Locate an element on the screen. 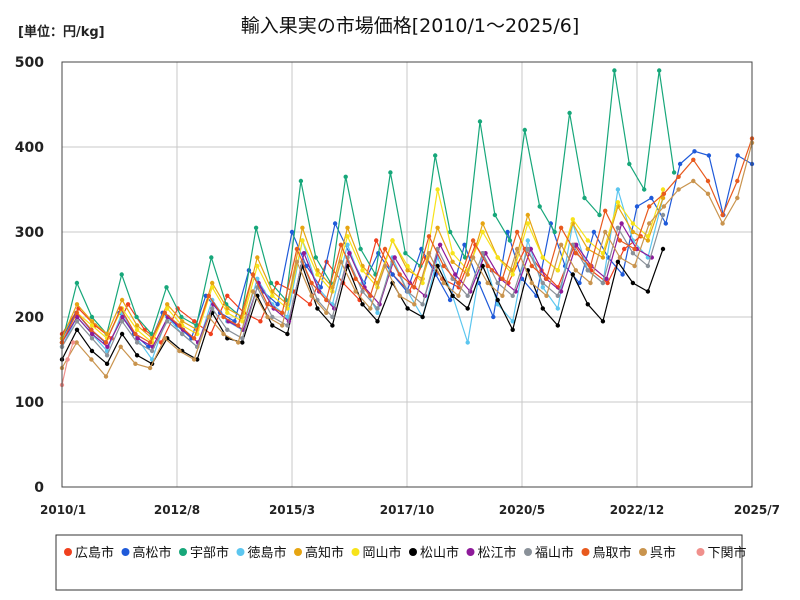 Image resolution: width=800 pixels, height=600 pixels. x-tick-label: 2012/8 is located at coordinates (177, 510).